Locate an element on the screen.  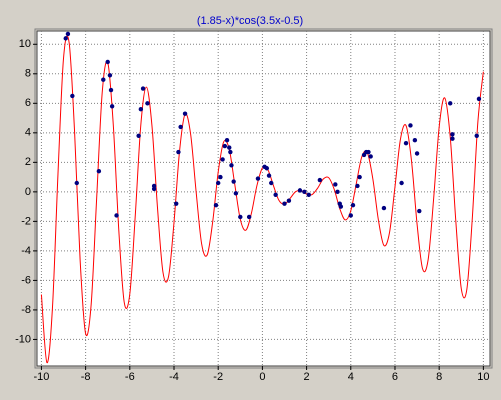
y-tick-label: -10 is located at coordinates (23, 339).